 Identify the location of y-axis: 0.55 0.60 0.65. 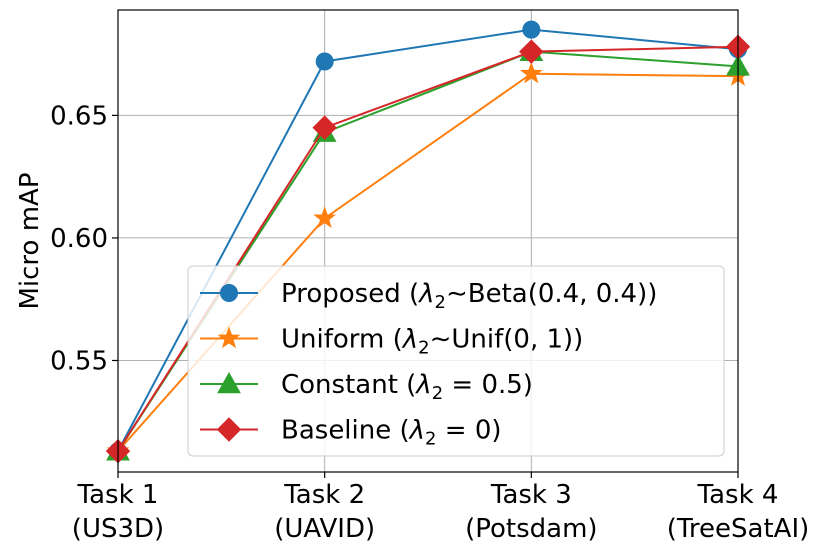
(84, 238).